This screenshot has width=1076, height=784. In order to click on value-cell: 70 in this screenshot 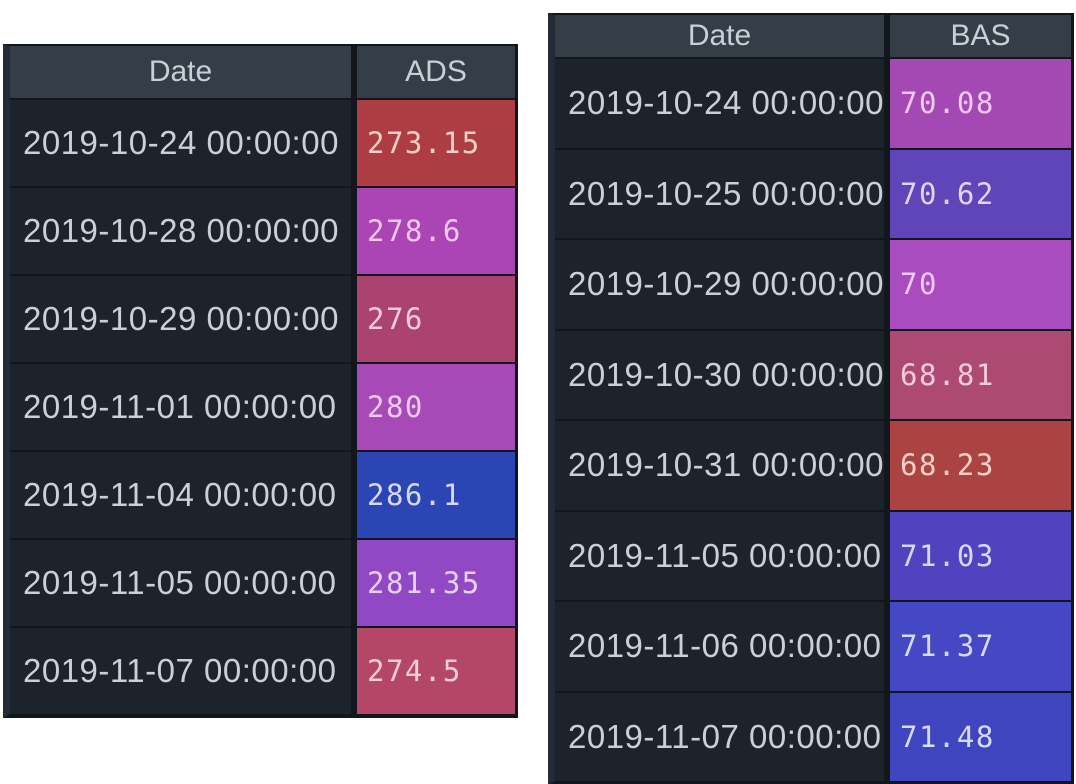, I will do `click(977, 284)`.